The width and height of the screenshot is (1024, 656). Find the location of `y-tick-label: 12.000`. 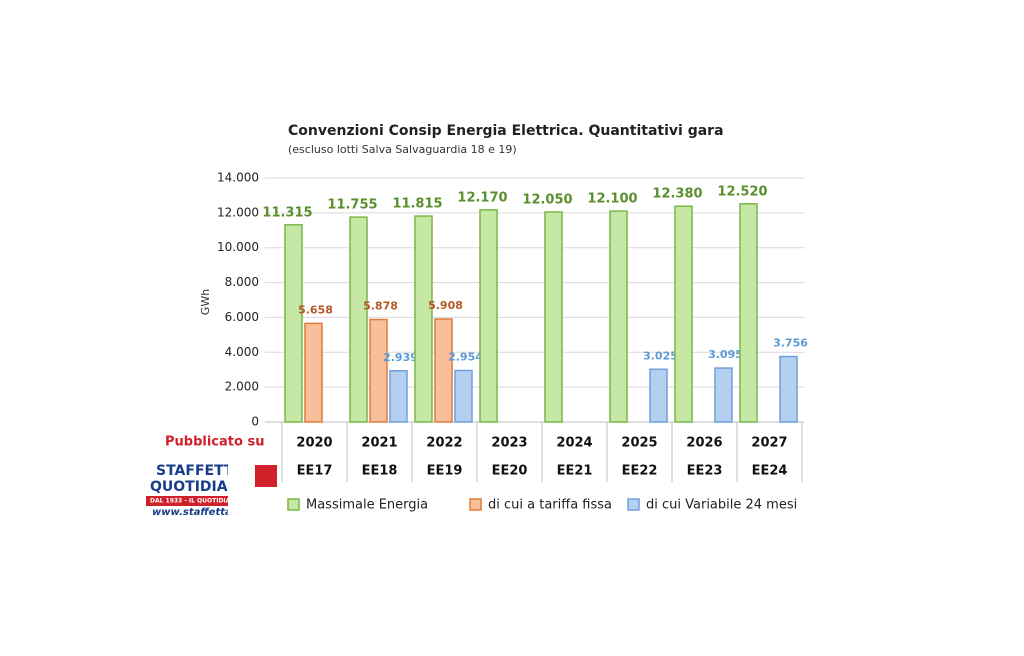

y-tick-label: 12.000 is located at coordinates (238, 212).